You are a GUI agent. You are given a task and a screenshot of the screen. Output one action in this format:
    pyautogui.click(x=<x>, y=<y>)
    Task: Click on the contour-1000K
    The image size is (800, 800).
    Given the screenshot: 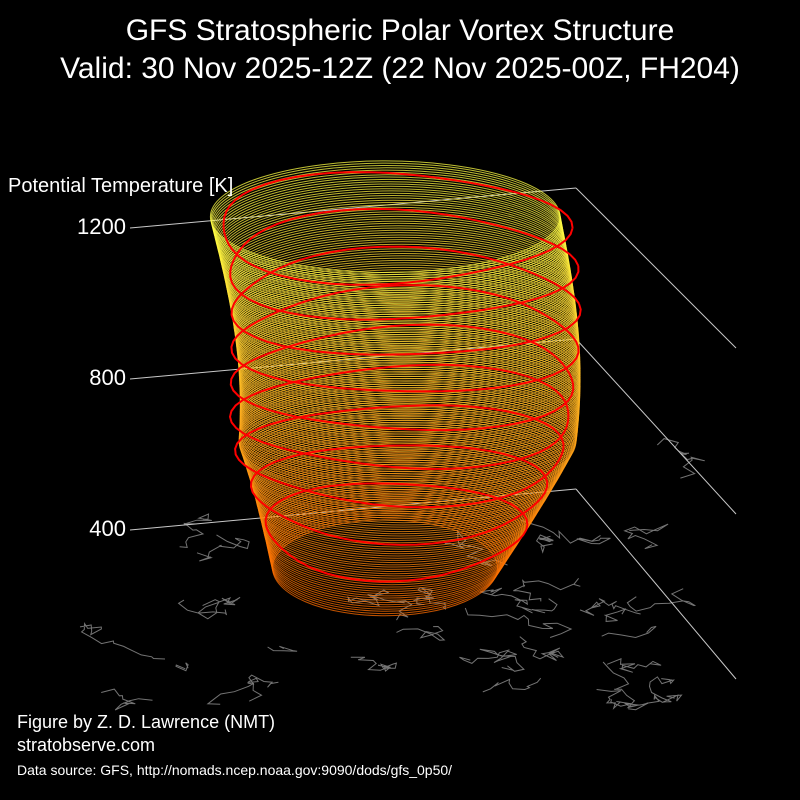 What is the action you would take?
    pyautogui.click(x=406, y=300)
    